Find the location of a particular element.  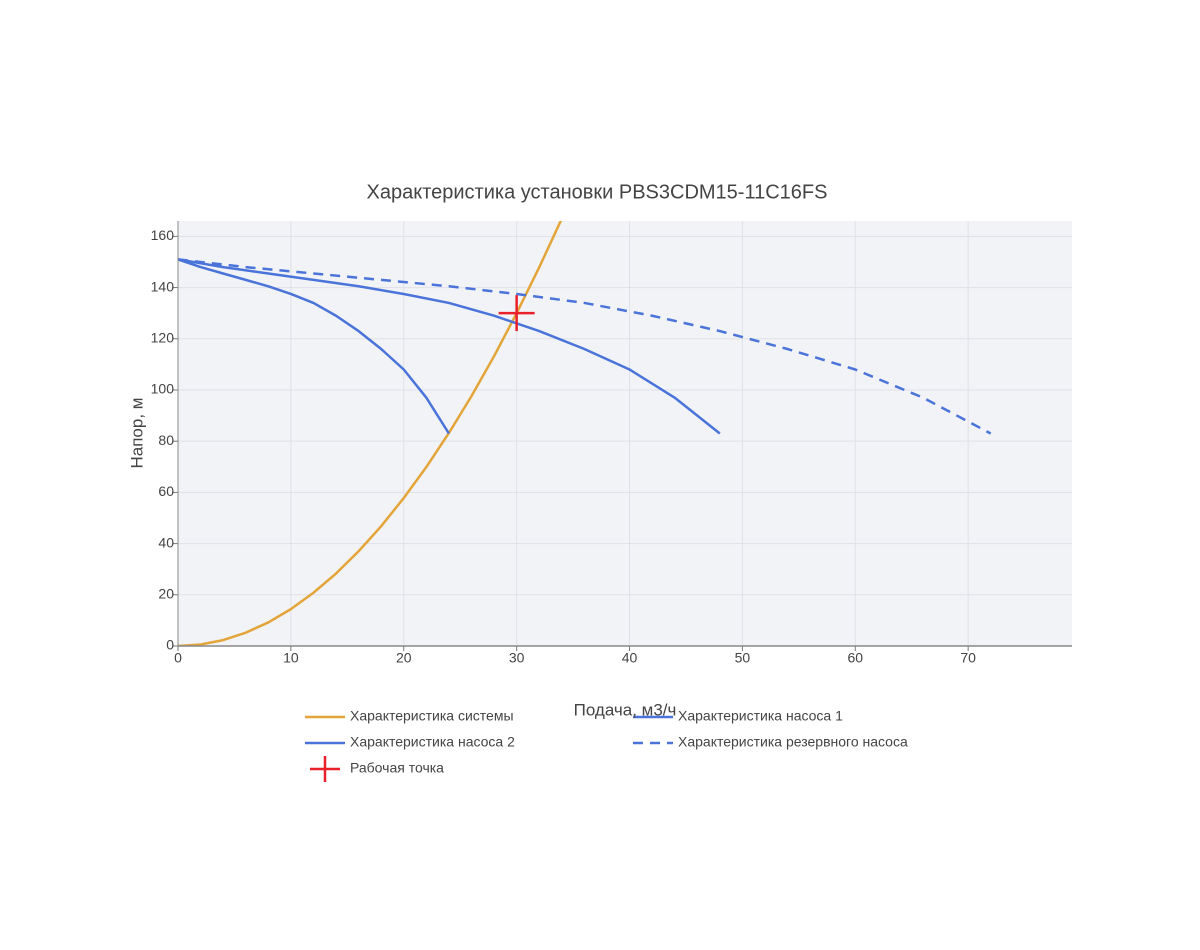

y-tick-label: 120 is located at coordinates (163, 337).